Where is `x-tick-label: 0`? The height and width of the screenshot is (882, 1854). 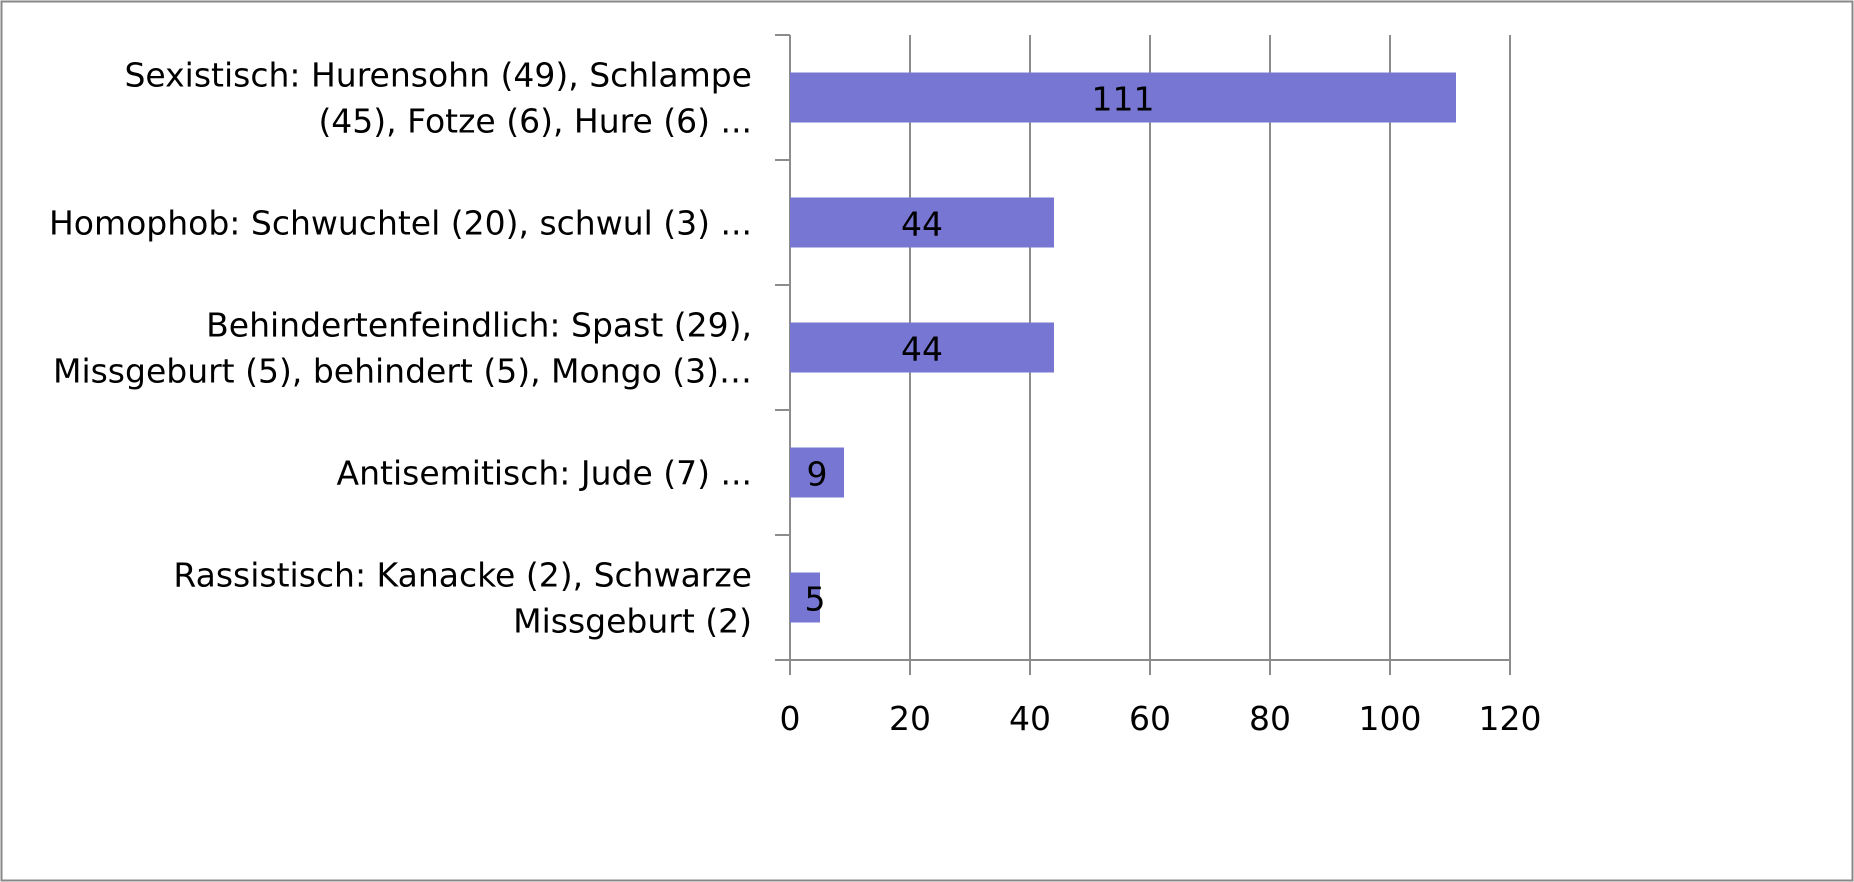
x-tick-label: 0 is located at coordinates (790, 718).